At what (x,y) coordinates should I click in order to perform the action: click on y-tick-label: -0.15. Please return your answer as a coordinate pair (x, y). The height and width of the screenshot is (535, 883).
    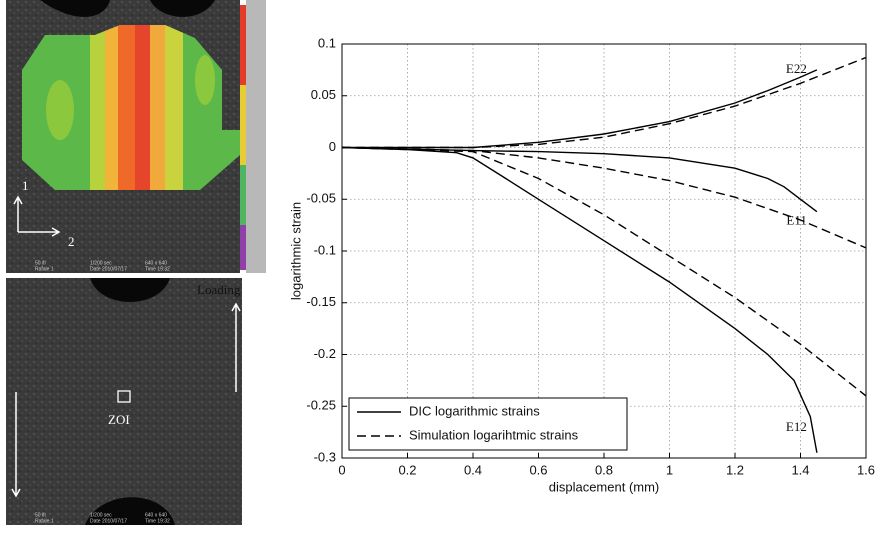
    Looking at the image, I should click on (321, 301).